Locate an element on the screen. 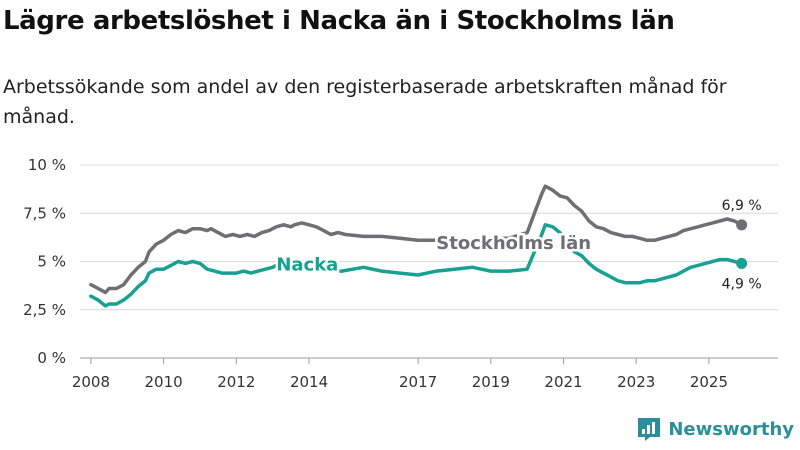 Image resolution: width=800 pixels, height=450 pixels. series-label-nacka: Nacka is located at coordinates (307, 265).